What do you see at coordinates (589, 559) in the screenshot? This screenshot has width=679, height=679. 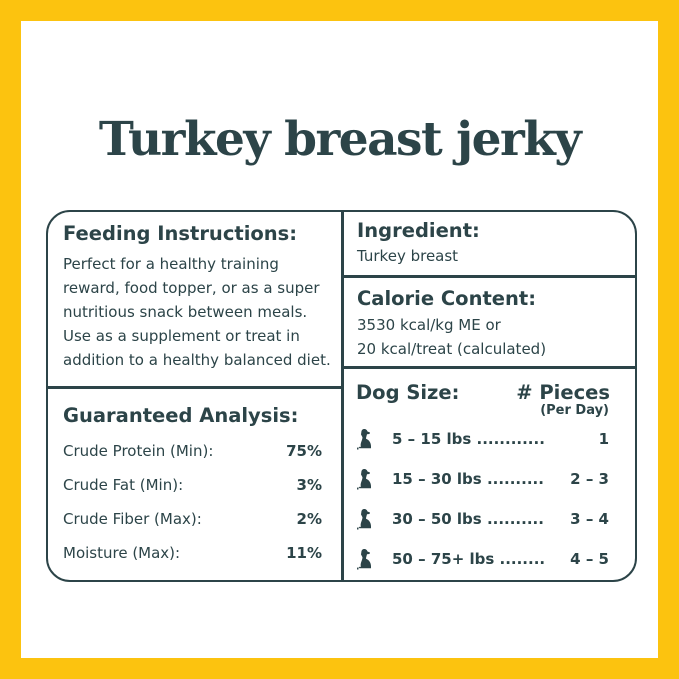 I see `pieces-per-day: 4 – 5` at bounding box center [589, 559].